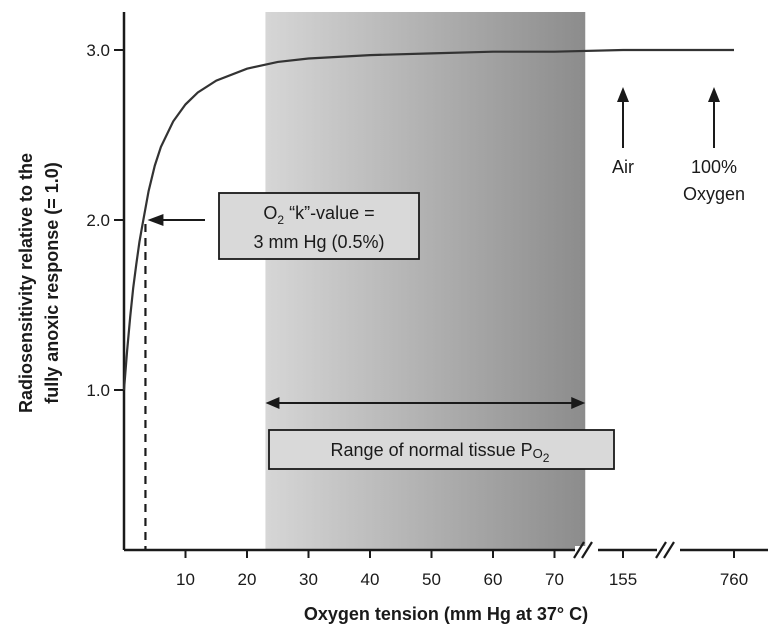 This screenshot has height=632, width=771. What do you see at coordinates (318, 242) in the screenshot?
I see `k-value-label-line2: 3 mm Hg (0.5%)` at bounding box center [318, 242].